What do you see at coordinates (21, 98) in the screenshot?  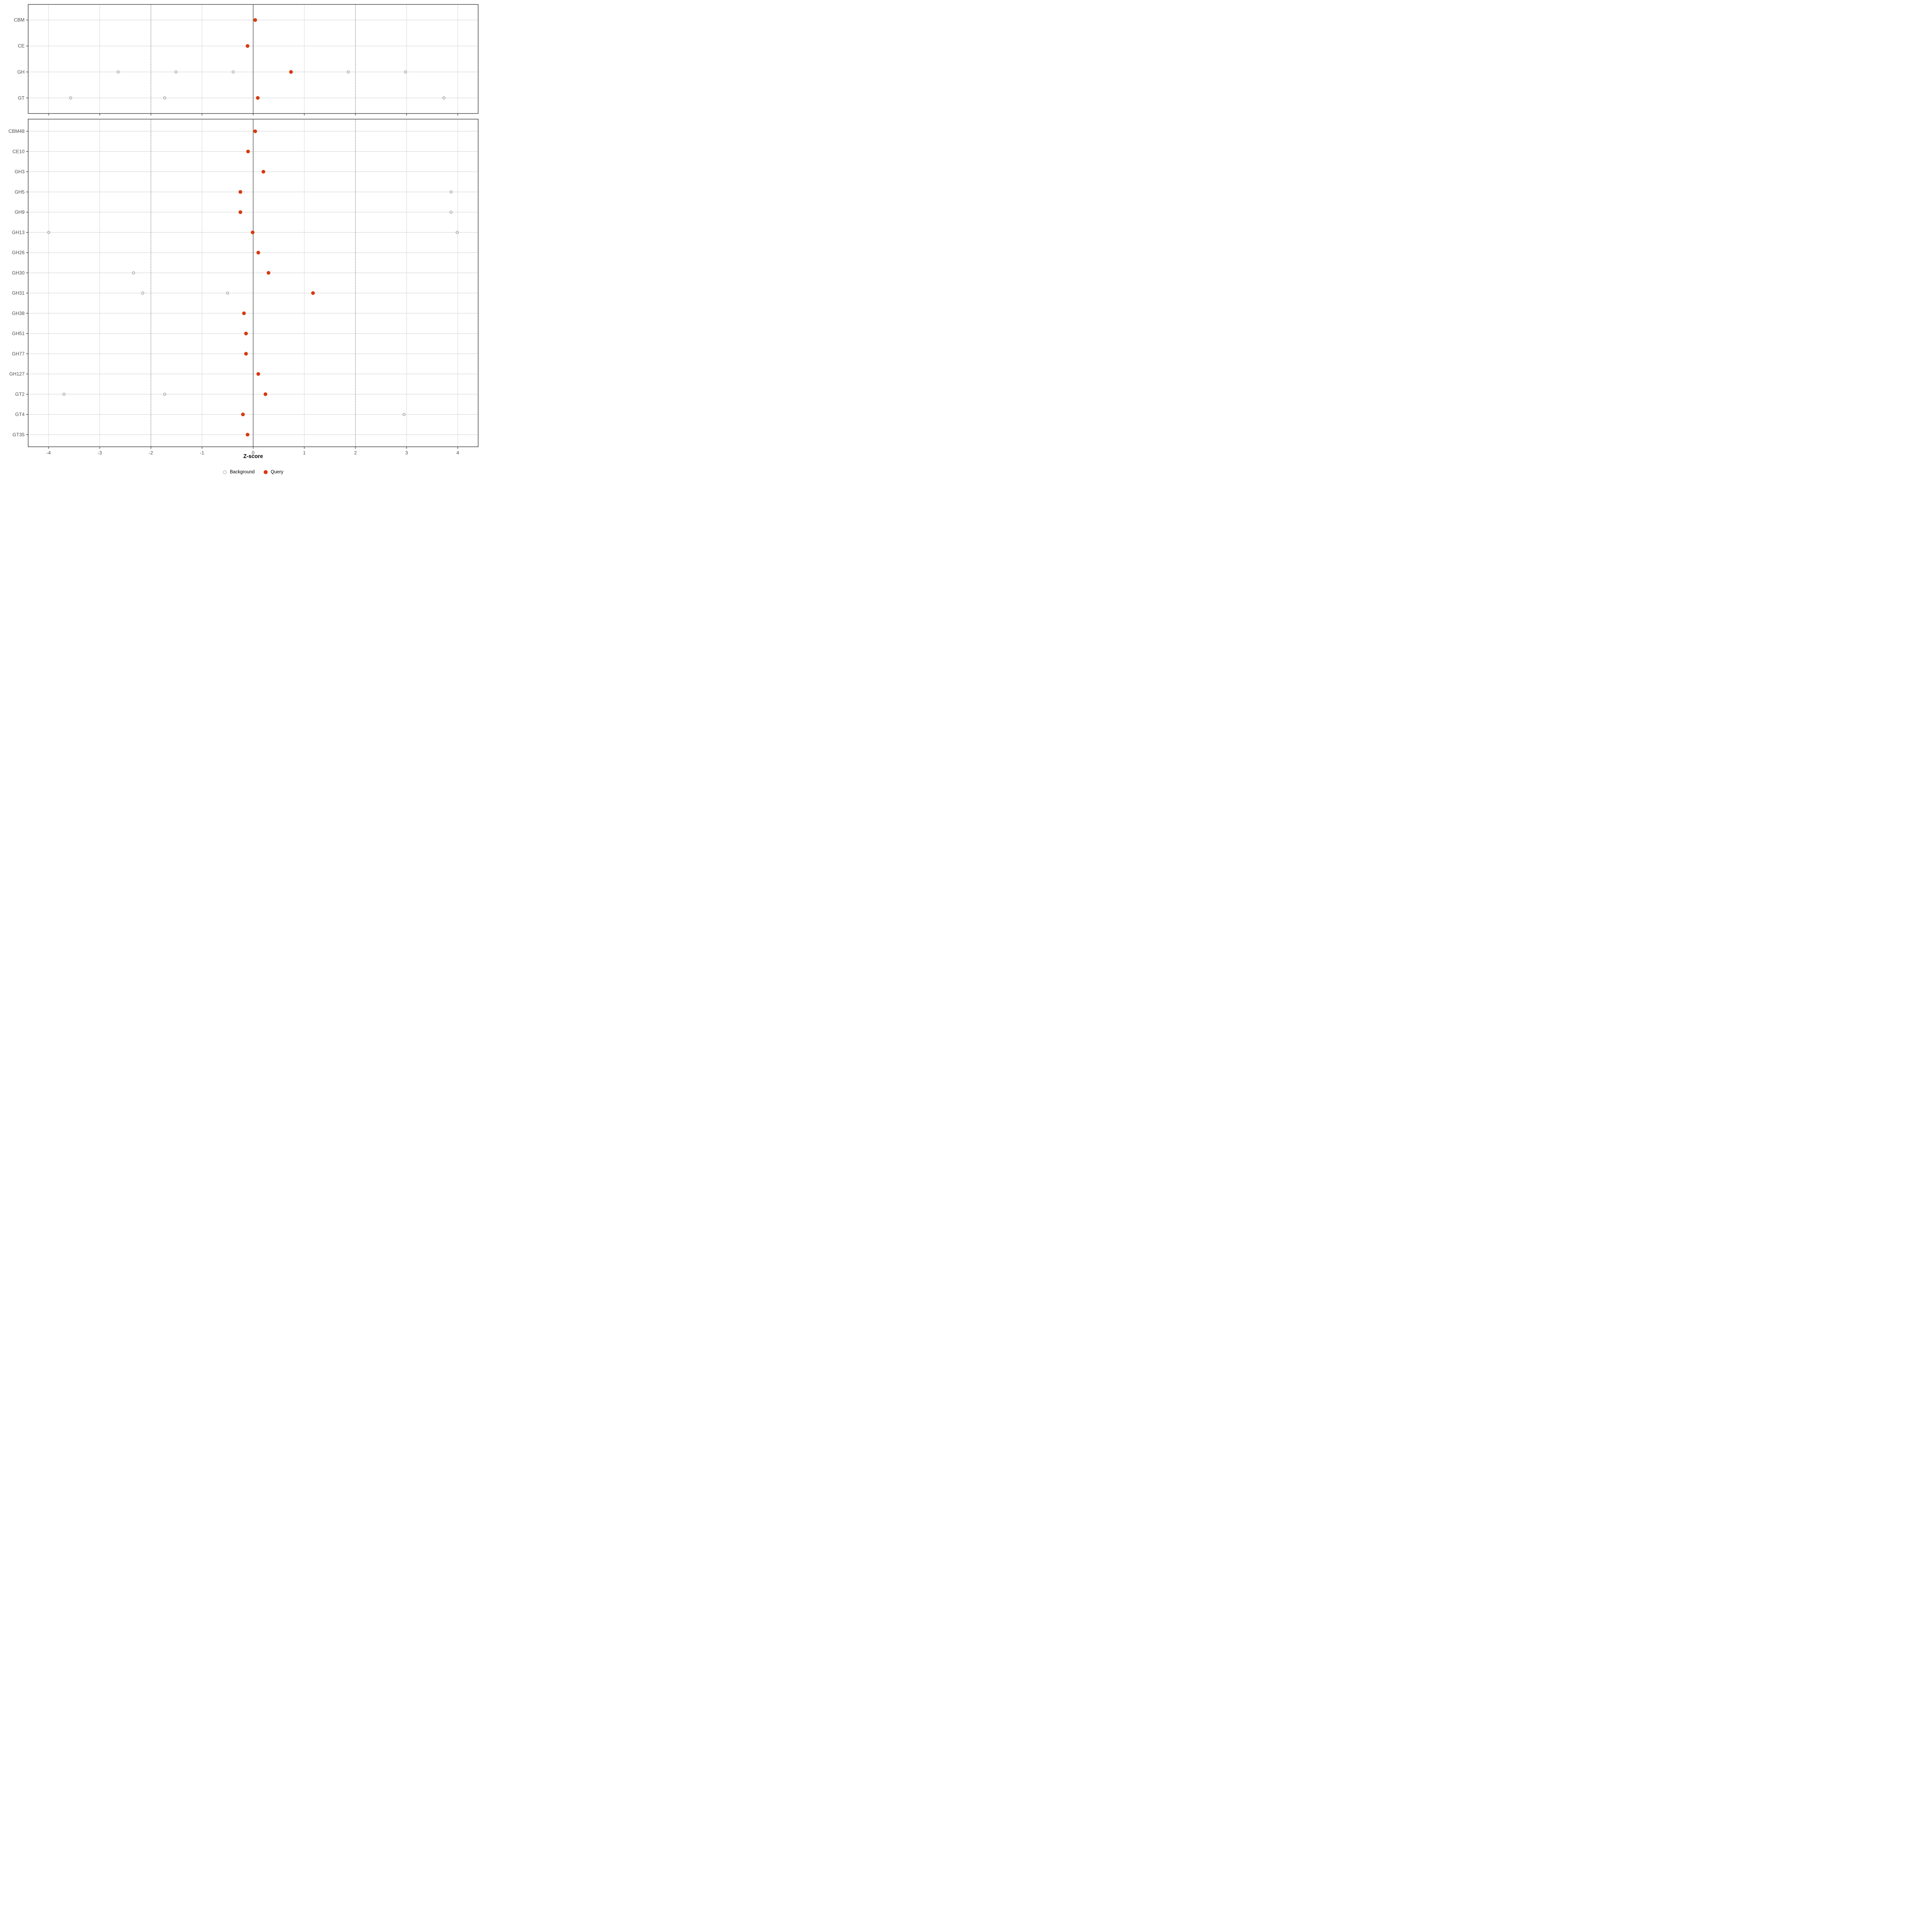 I see `y-axis-label: GT` at bounding box center [21, 98].